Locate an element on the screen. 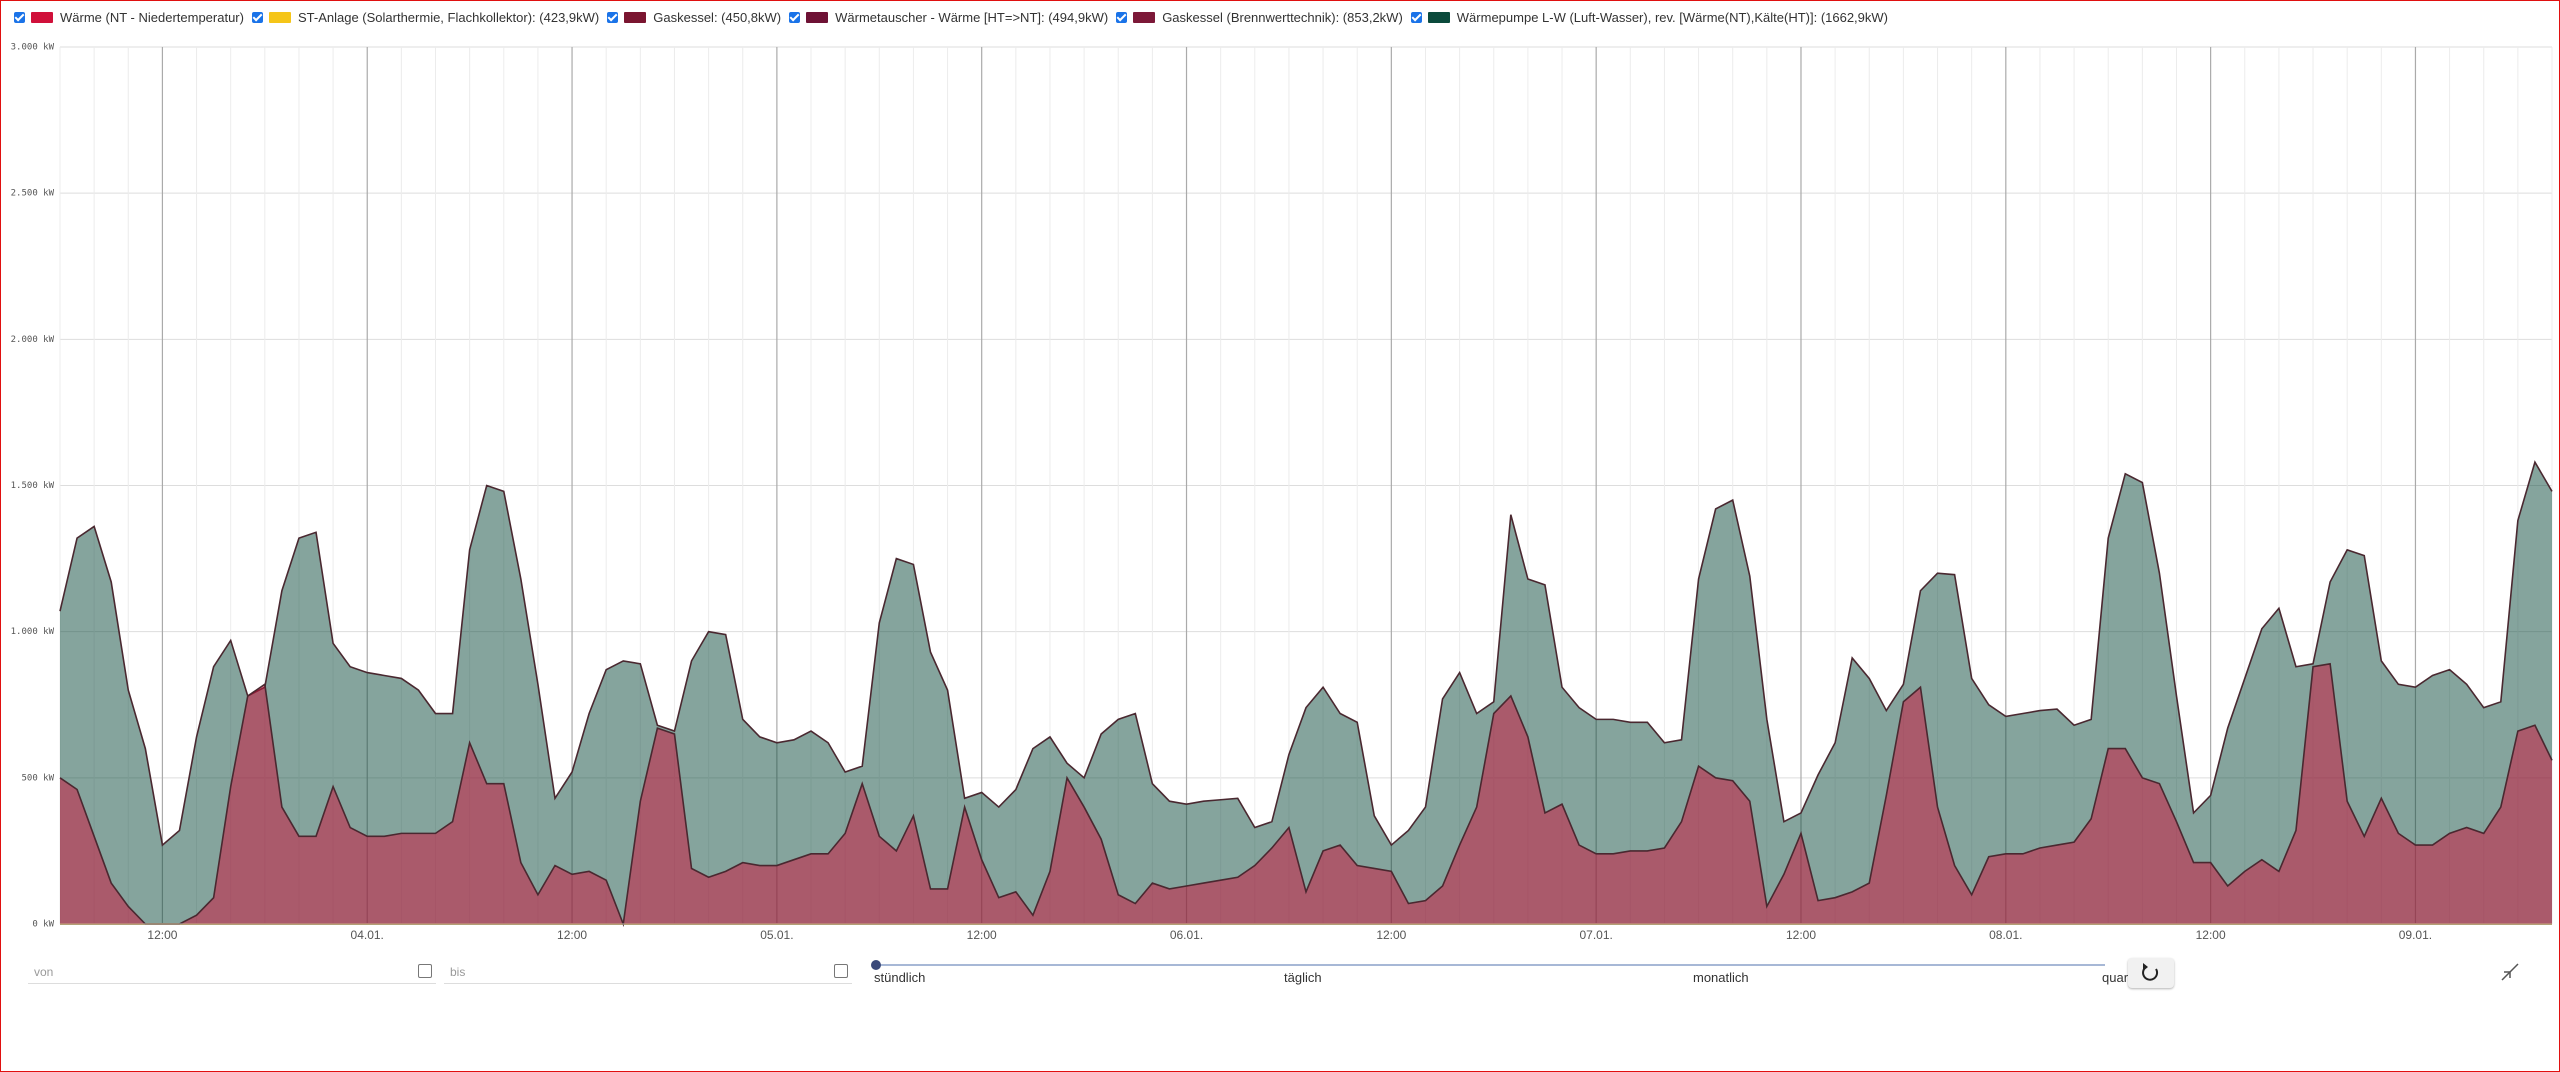  legend-item: Gaskessel: (450,8kW) is located at coordinates (694, 17).